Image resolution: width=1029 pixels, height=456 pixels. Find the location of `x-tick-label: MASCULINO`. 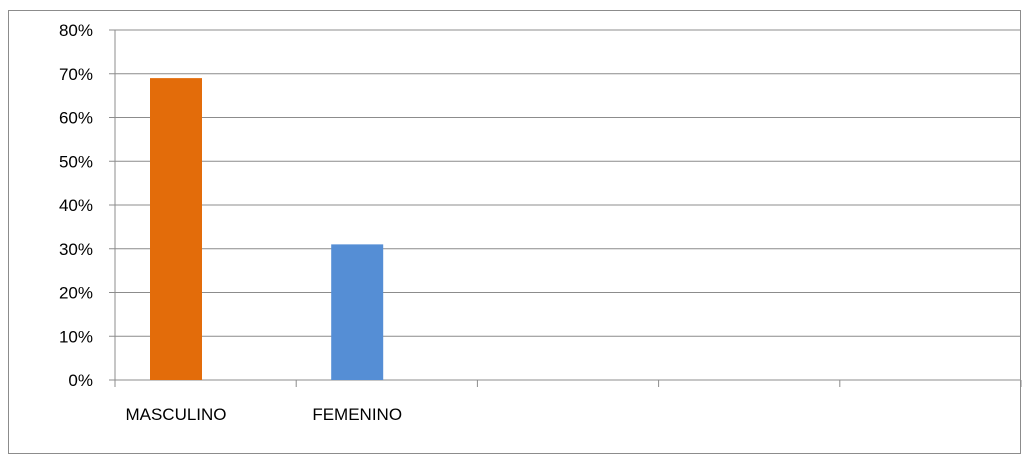

x-tick-label: MASCULINO is located at coordinates (175, 414).